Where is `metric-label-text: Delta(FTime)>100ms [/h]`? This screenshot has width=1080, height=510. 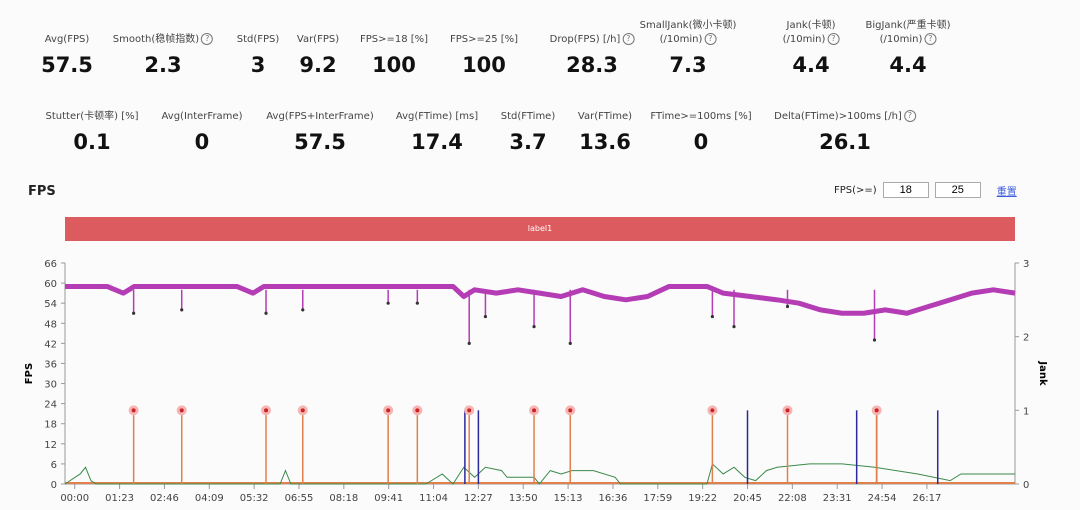
metric-label-text: Delta(FTime)>100ms [/h] is located at coordinates (838, 116).